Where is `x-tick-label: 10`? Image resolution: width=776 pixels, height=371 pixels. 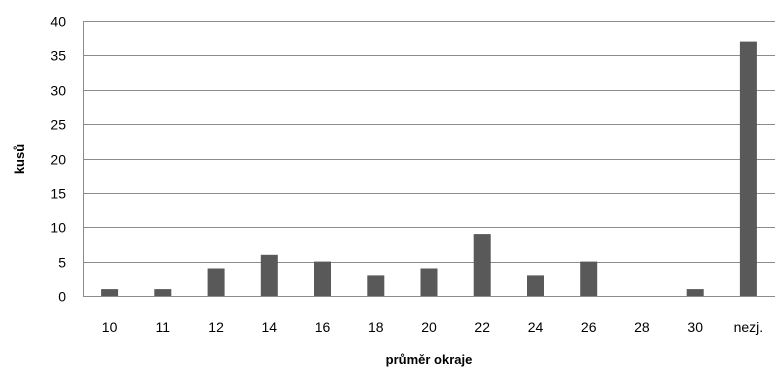 x-tick-label: 10 is located at coordinates (110, 327).